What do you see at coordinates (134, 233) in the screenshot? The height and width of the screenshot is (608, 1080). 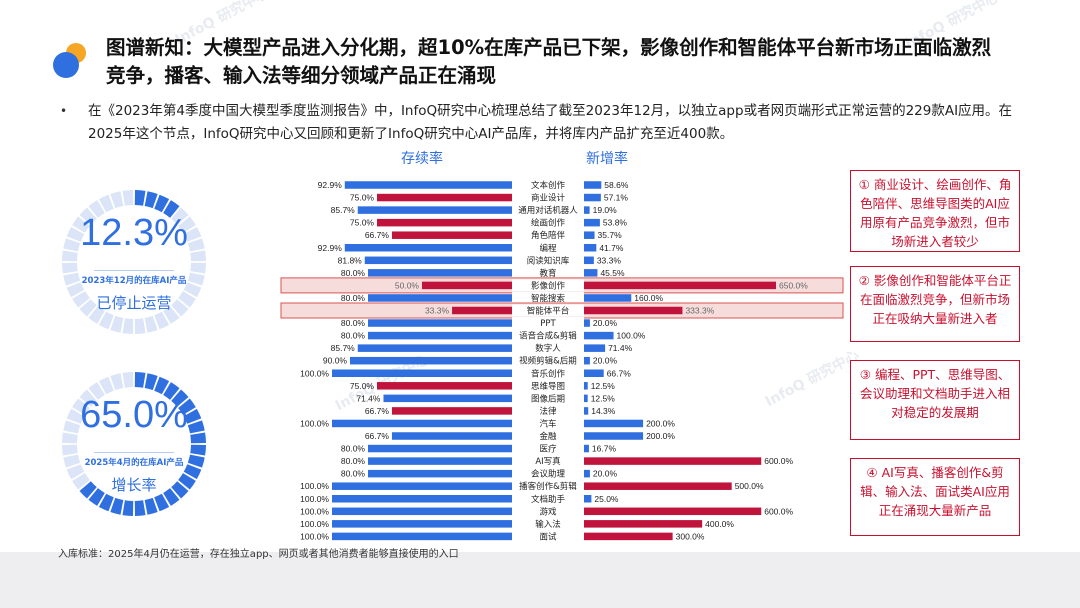 I see `stat-value: 12.3%` at bounding box center [134, 233].